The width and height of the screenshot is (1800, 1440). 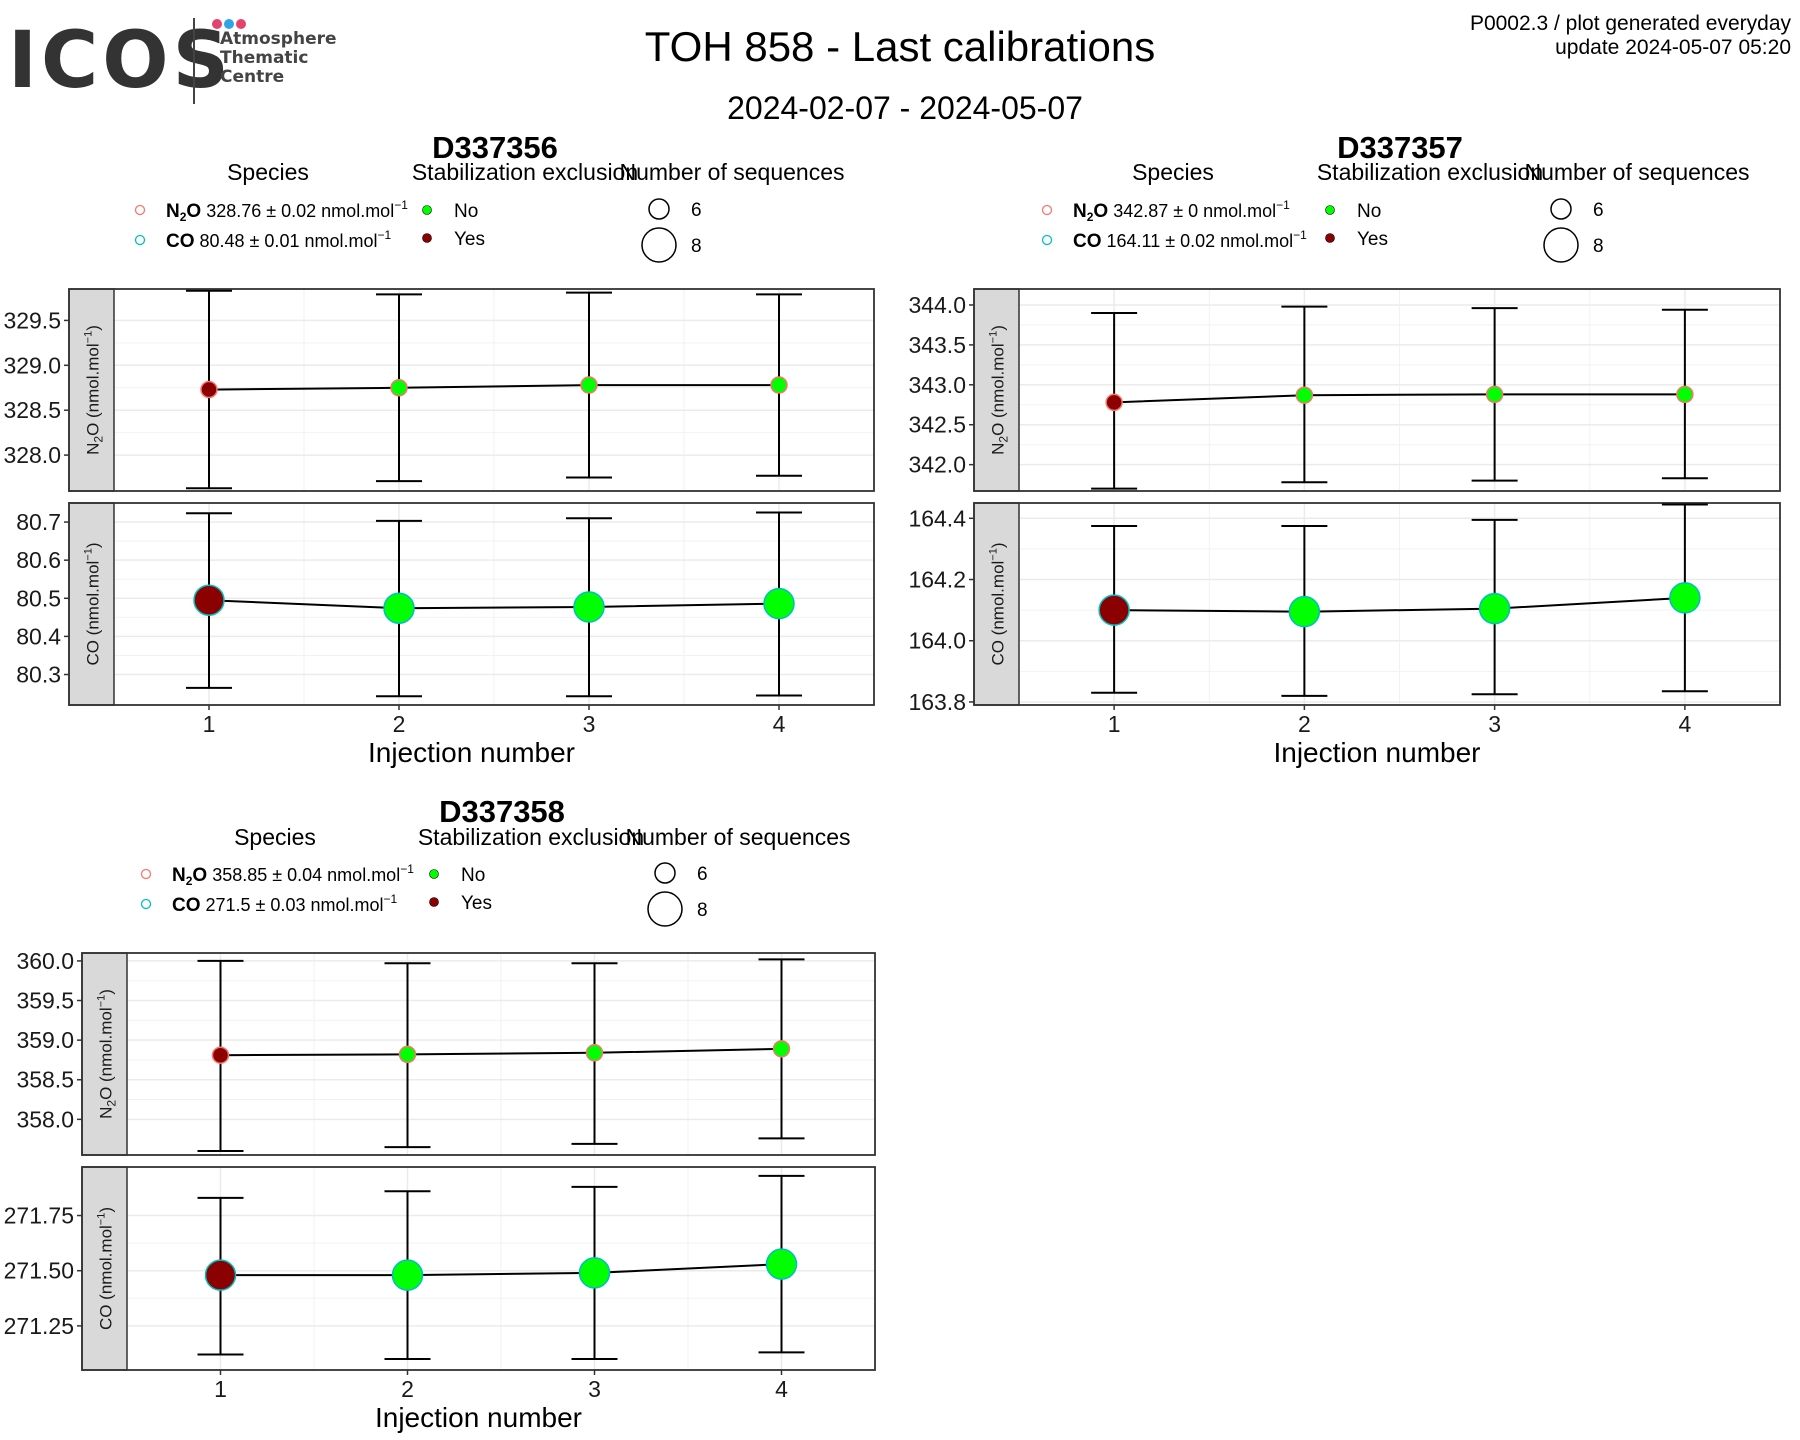 I want to click on y-tick-label: 342.0, so click(x=937, y=465).